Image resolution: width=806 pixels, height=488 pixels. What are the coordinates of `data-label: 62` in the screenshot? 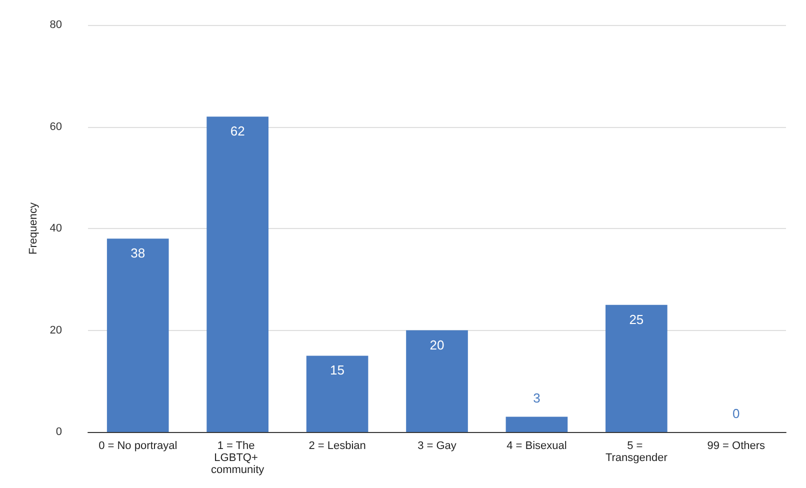 It's located at (237, 131).